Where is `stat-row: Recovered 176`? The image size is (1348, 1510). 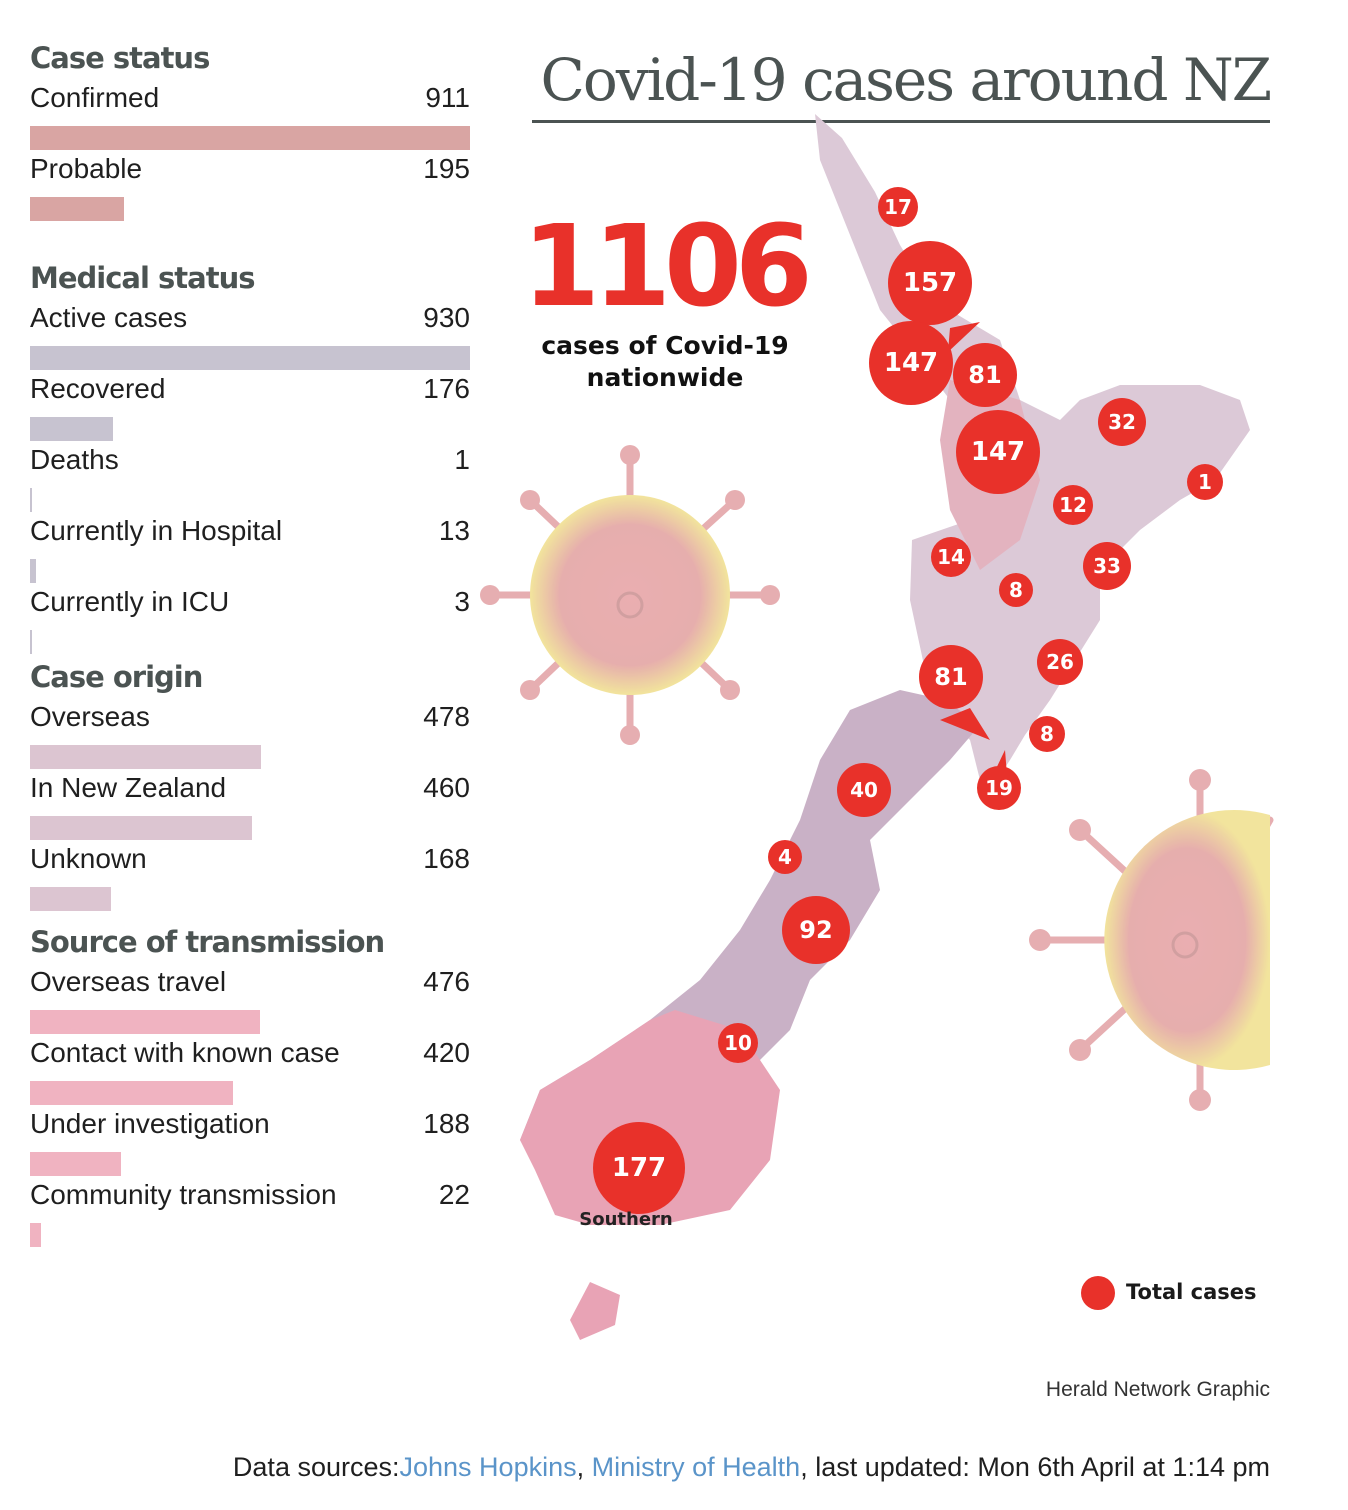
stat-row: Recovered 176 is located at coordinates (250, 405).